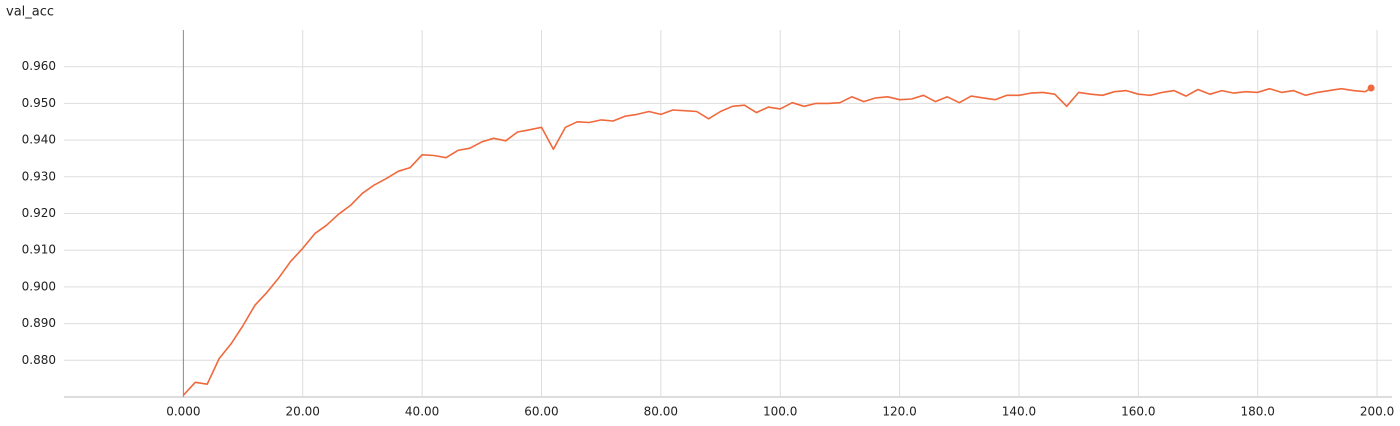  Describe the element at coordinates (39, 176) in the screenshot. I see `y-tick-label: 0.930` at that location.